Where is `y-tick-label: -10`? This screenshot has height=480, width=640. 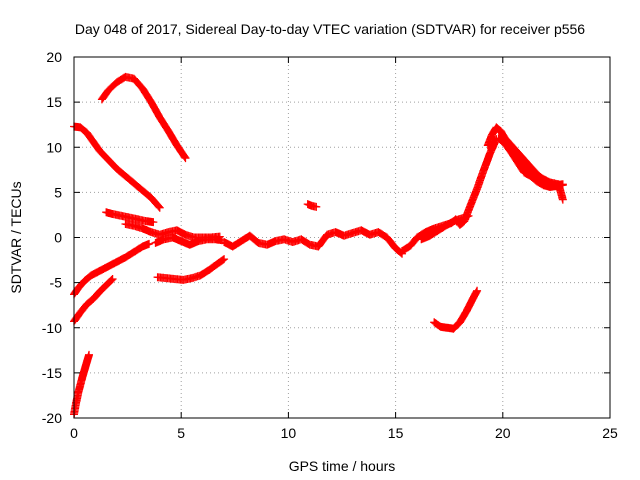 y-tick-label: -10 is located at coordinates (52, 328).